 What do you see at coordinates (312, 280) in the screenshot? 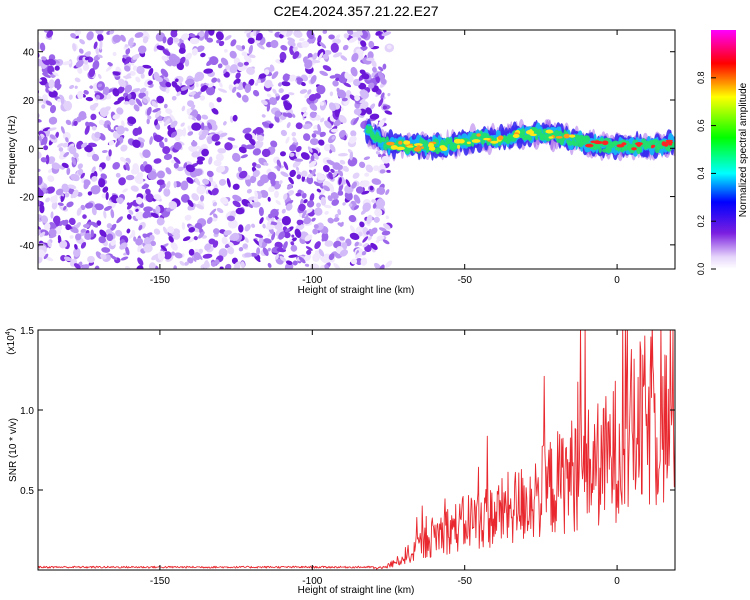
I see `x-tick-label: -100` at bounding box center [312, 280].